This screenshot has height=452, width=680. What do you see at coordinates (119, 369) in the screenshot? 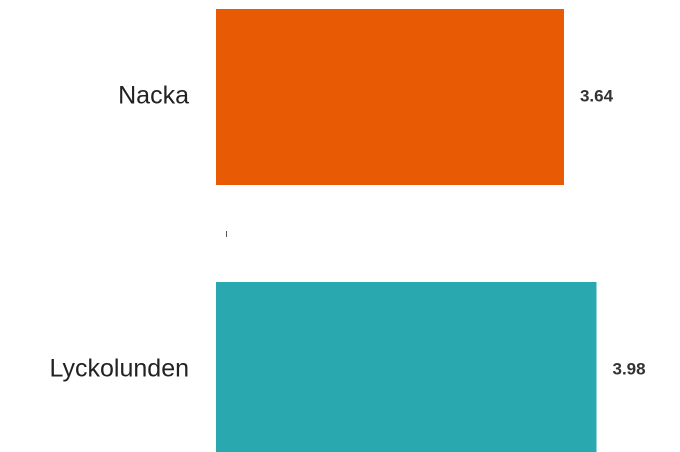
I see `category-label: Lyckolunden` at bounding box center [119, 369].